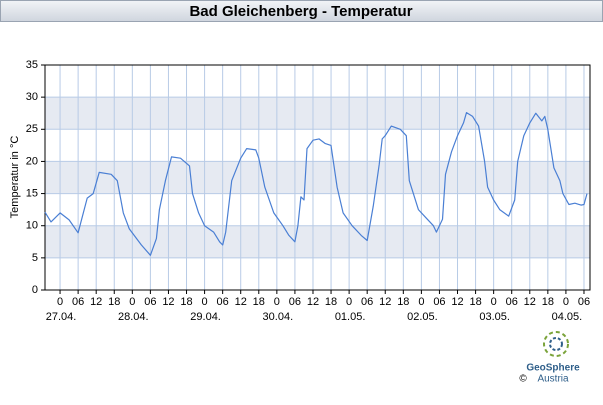  What do you see at coordinates (32, 161) in the screenshot?
I see `y-tick-label: 20` at bounding box center [32, 161].